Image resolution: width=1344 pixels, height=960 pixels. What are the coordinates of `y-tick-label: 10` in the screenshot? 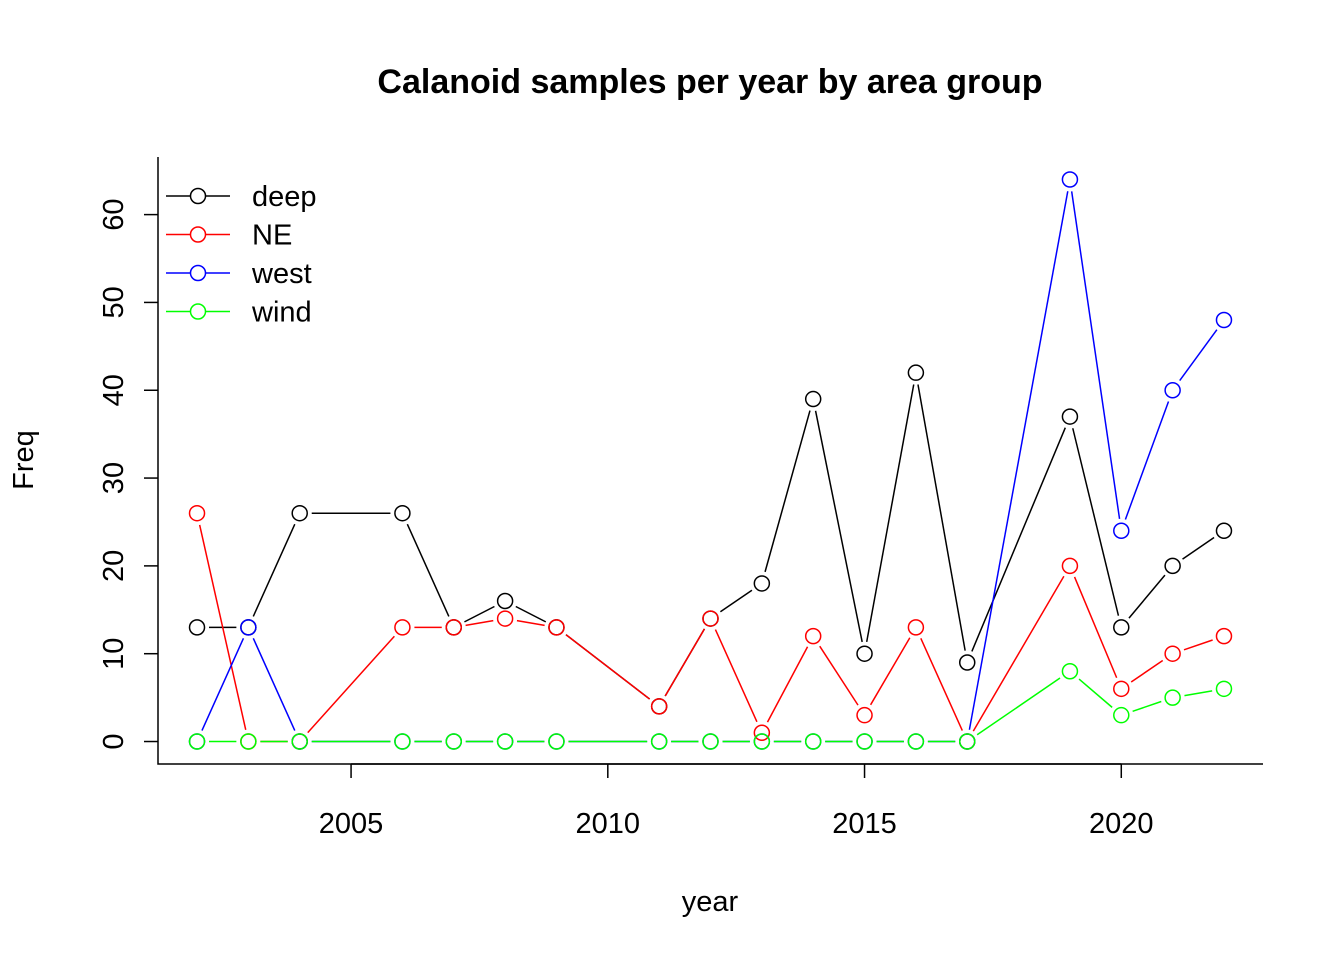 It's located at (114, 654).